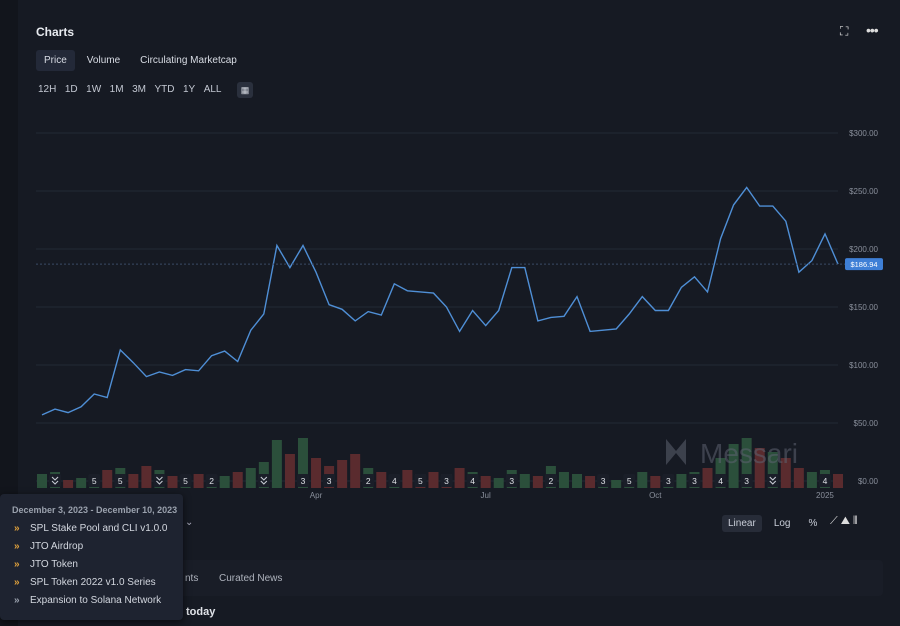  I want to click on chart-type-buttons: ⟋ ⛰ ⫴, so click(844, 521).